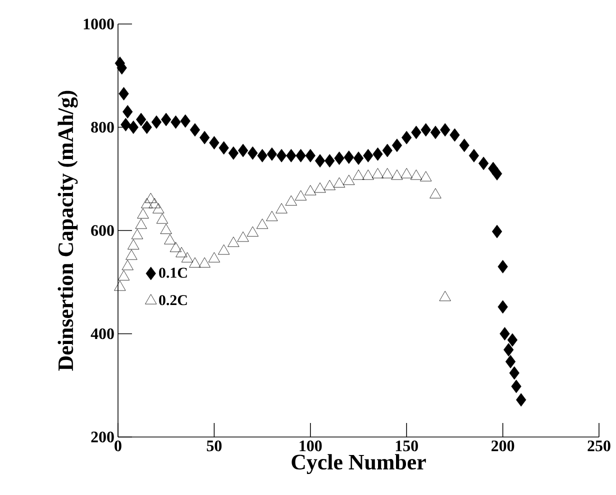 This screenshot has height=495, width=616. Describe the element at coordinates (102, 127) in the screenshot. I see `y-tick-label: 800` at that location.